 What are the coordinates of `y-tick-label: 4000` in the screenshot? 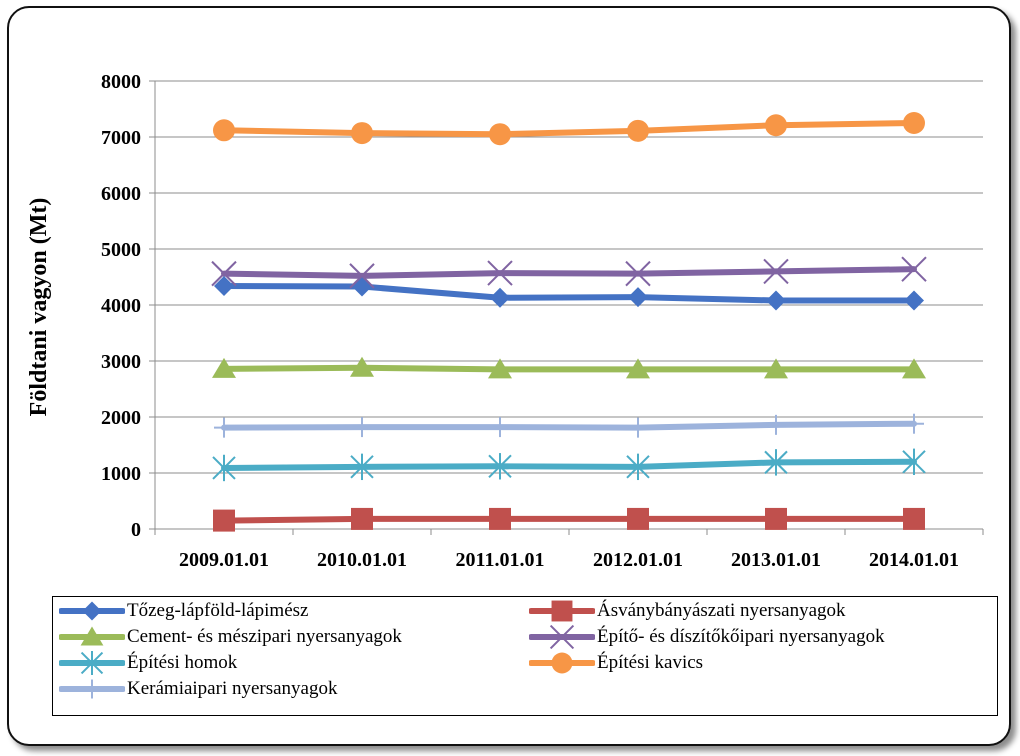 It's located at (121, 306).